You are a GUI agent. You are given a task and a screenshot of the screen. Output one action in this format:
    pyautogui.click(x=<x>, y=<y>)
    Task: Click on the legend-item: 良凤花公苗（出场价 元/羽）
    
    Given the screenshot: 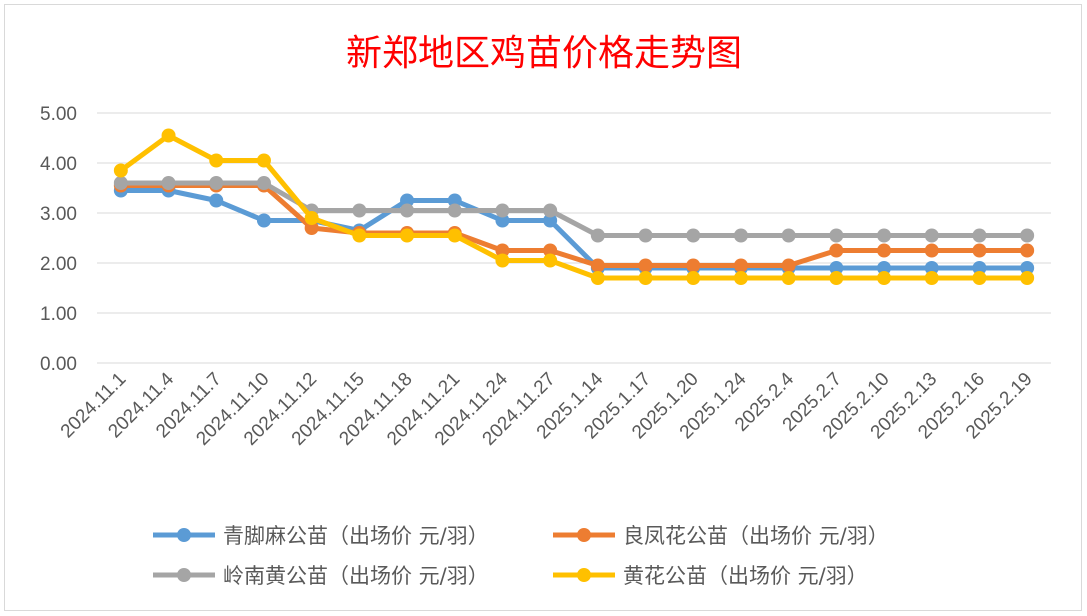 What is the action you would take?
    pyautogui.click(x=721, y=536)
    